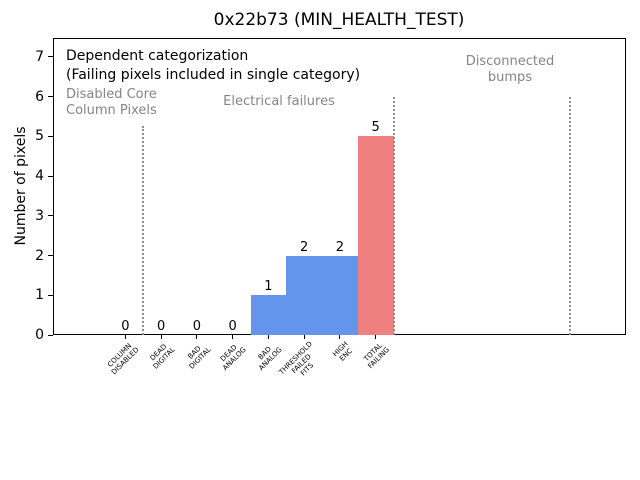 The height and width of the screenshot is (480, 640). I want to click on y-tick-label: 2, so click(39, 255).